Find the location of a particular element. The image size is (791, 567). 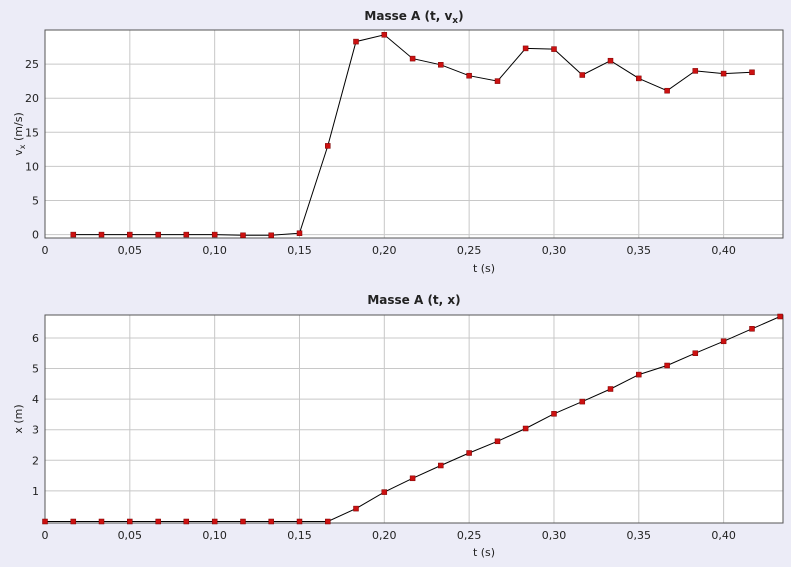

y-tick-label: 10 is located at coordinates (32, 166).